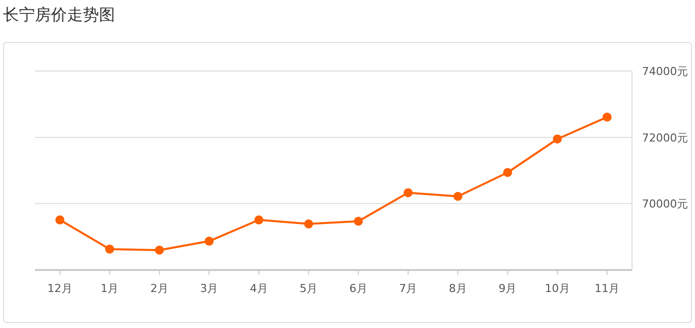 The image size is (695, 328). What do you see at coordinates (507, 288) in the screenshot?
I see `x-tick-label: 9月` at bounding box center [507, 288].